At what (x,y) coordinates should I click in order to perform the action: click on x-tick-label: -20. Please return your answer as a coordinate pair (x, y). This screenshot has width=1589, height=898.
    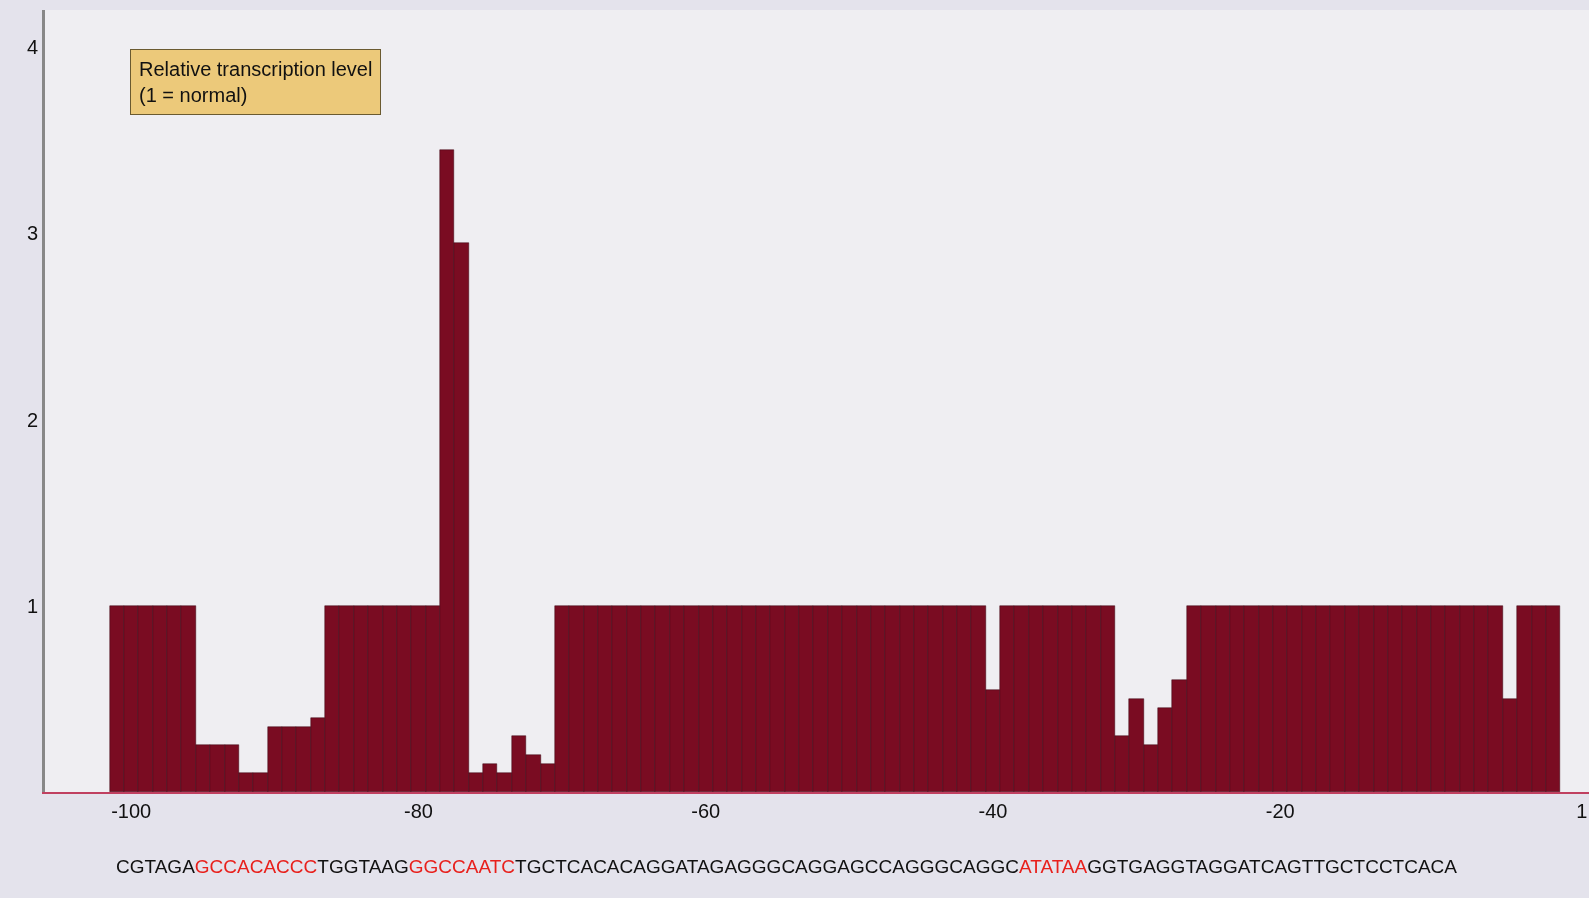
    Looking at the image, I should click on (1280, 811).